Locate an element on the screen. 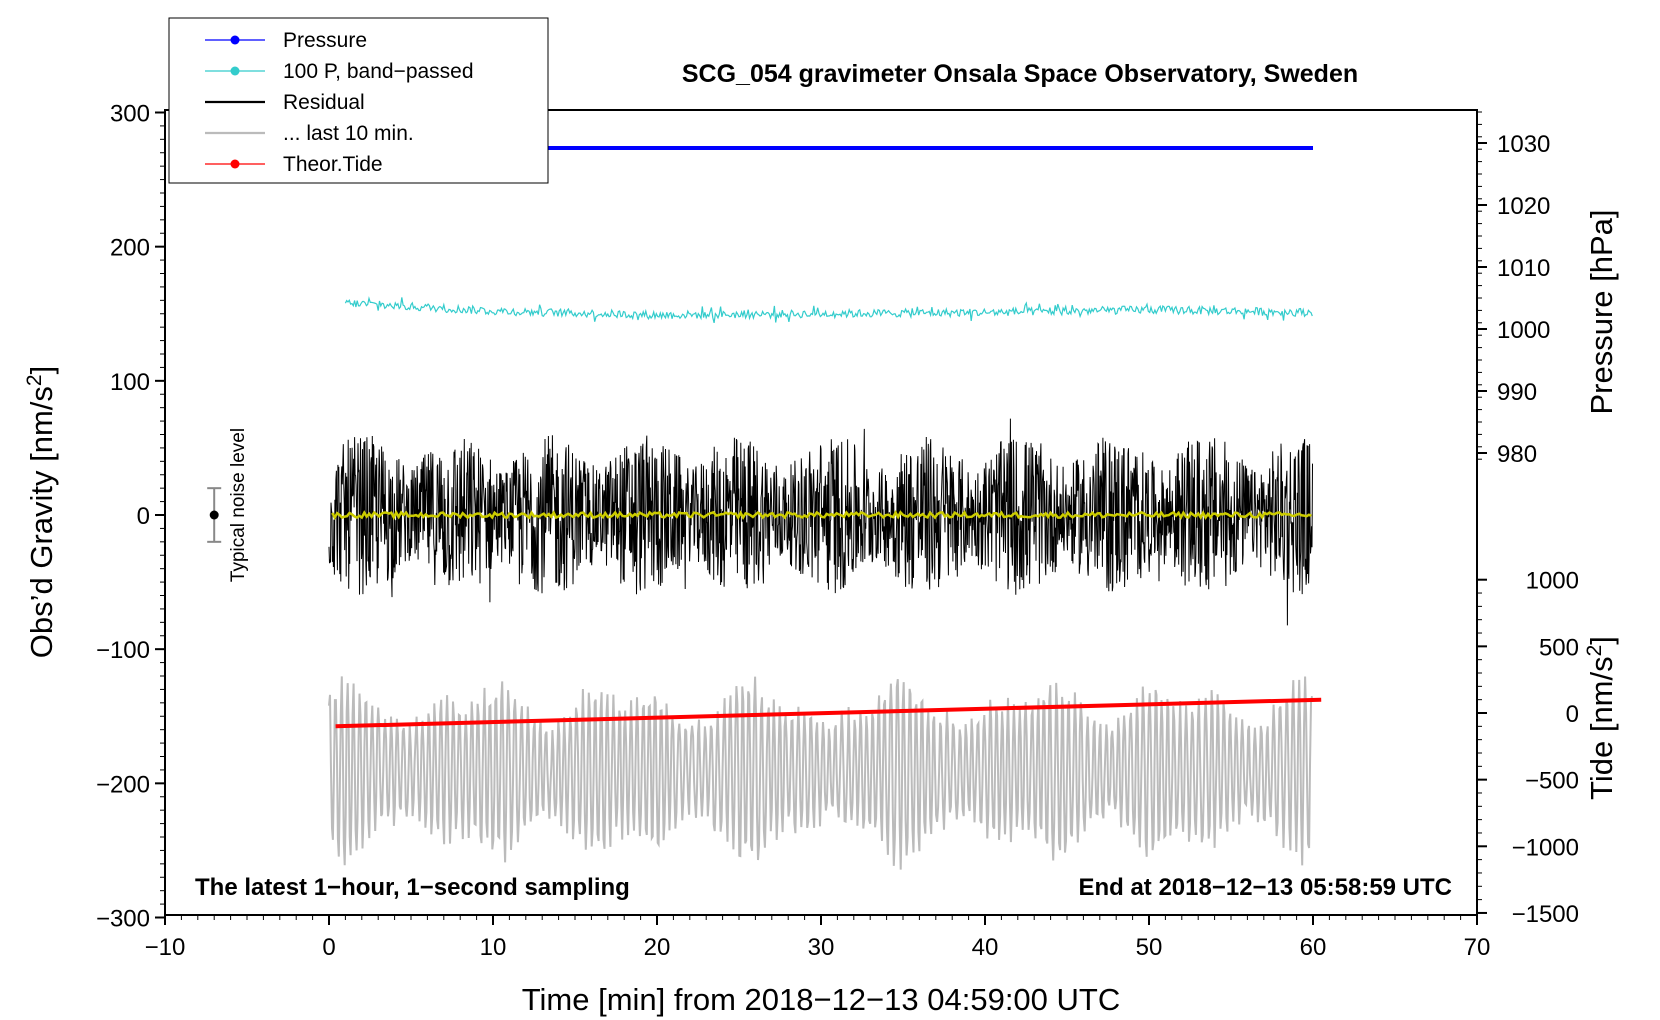 This screenshot has height=1020, width=1660. x-tick-label: −10 is located at coordinates (165, 947).